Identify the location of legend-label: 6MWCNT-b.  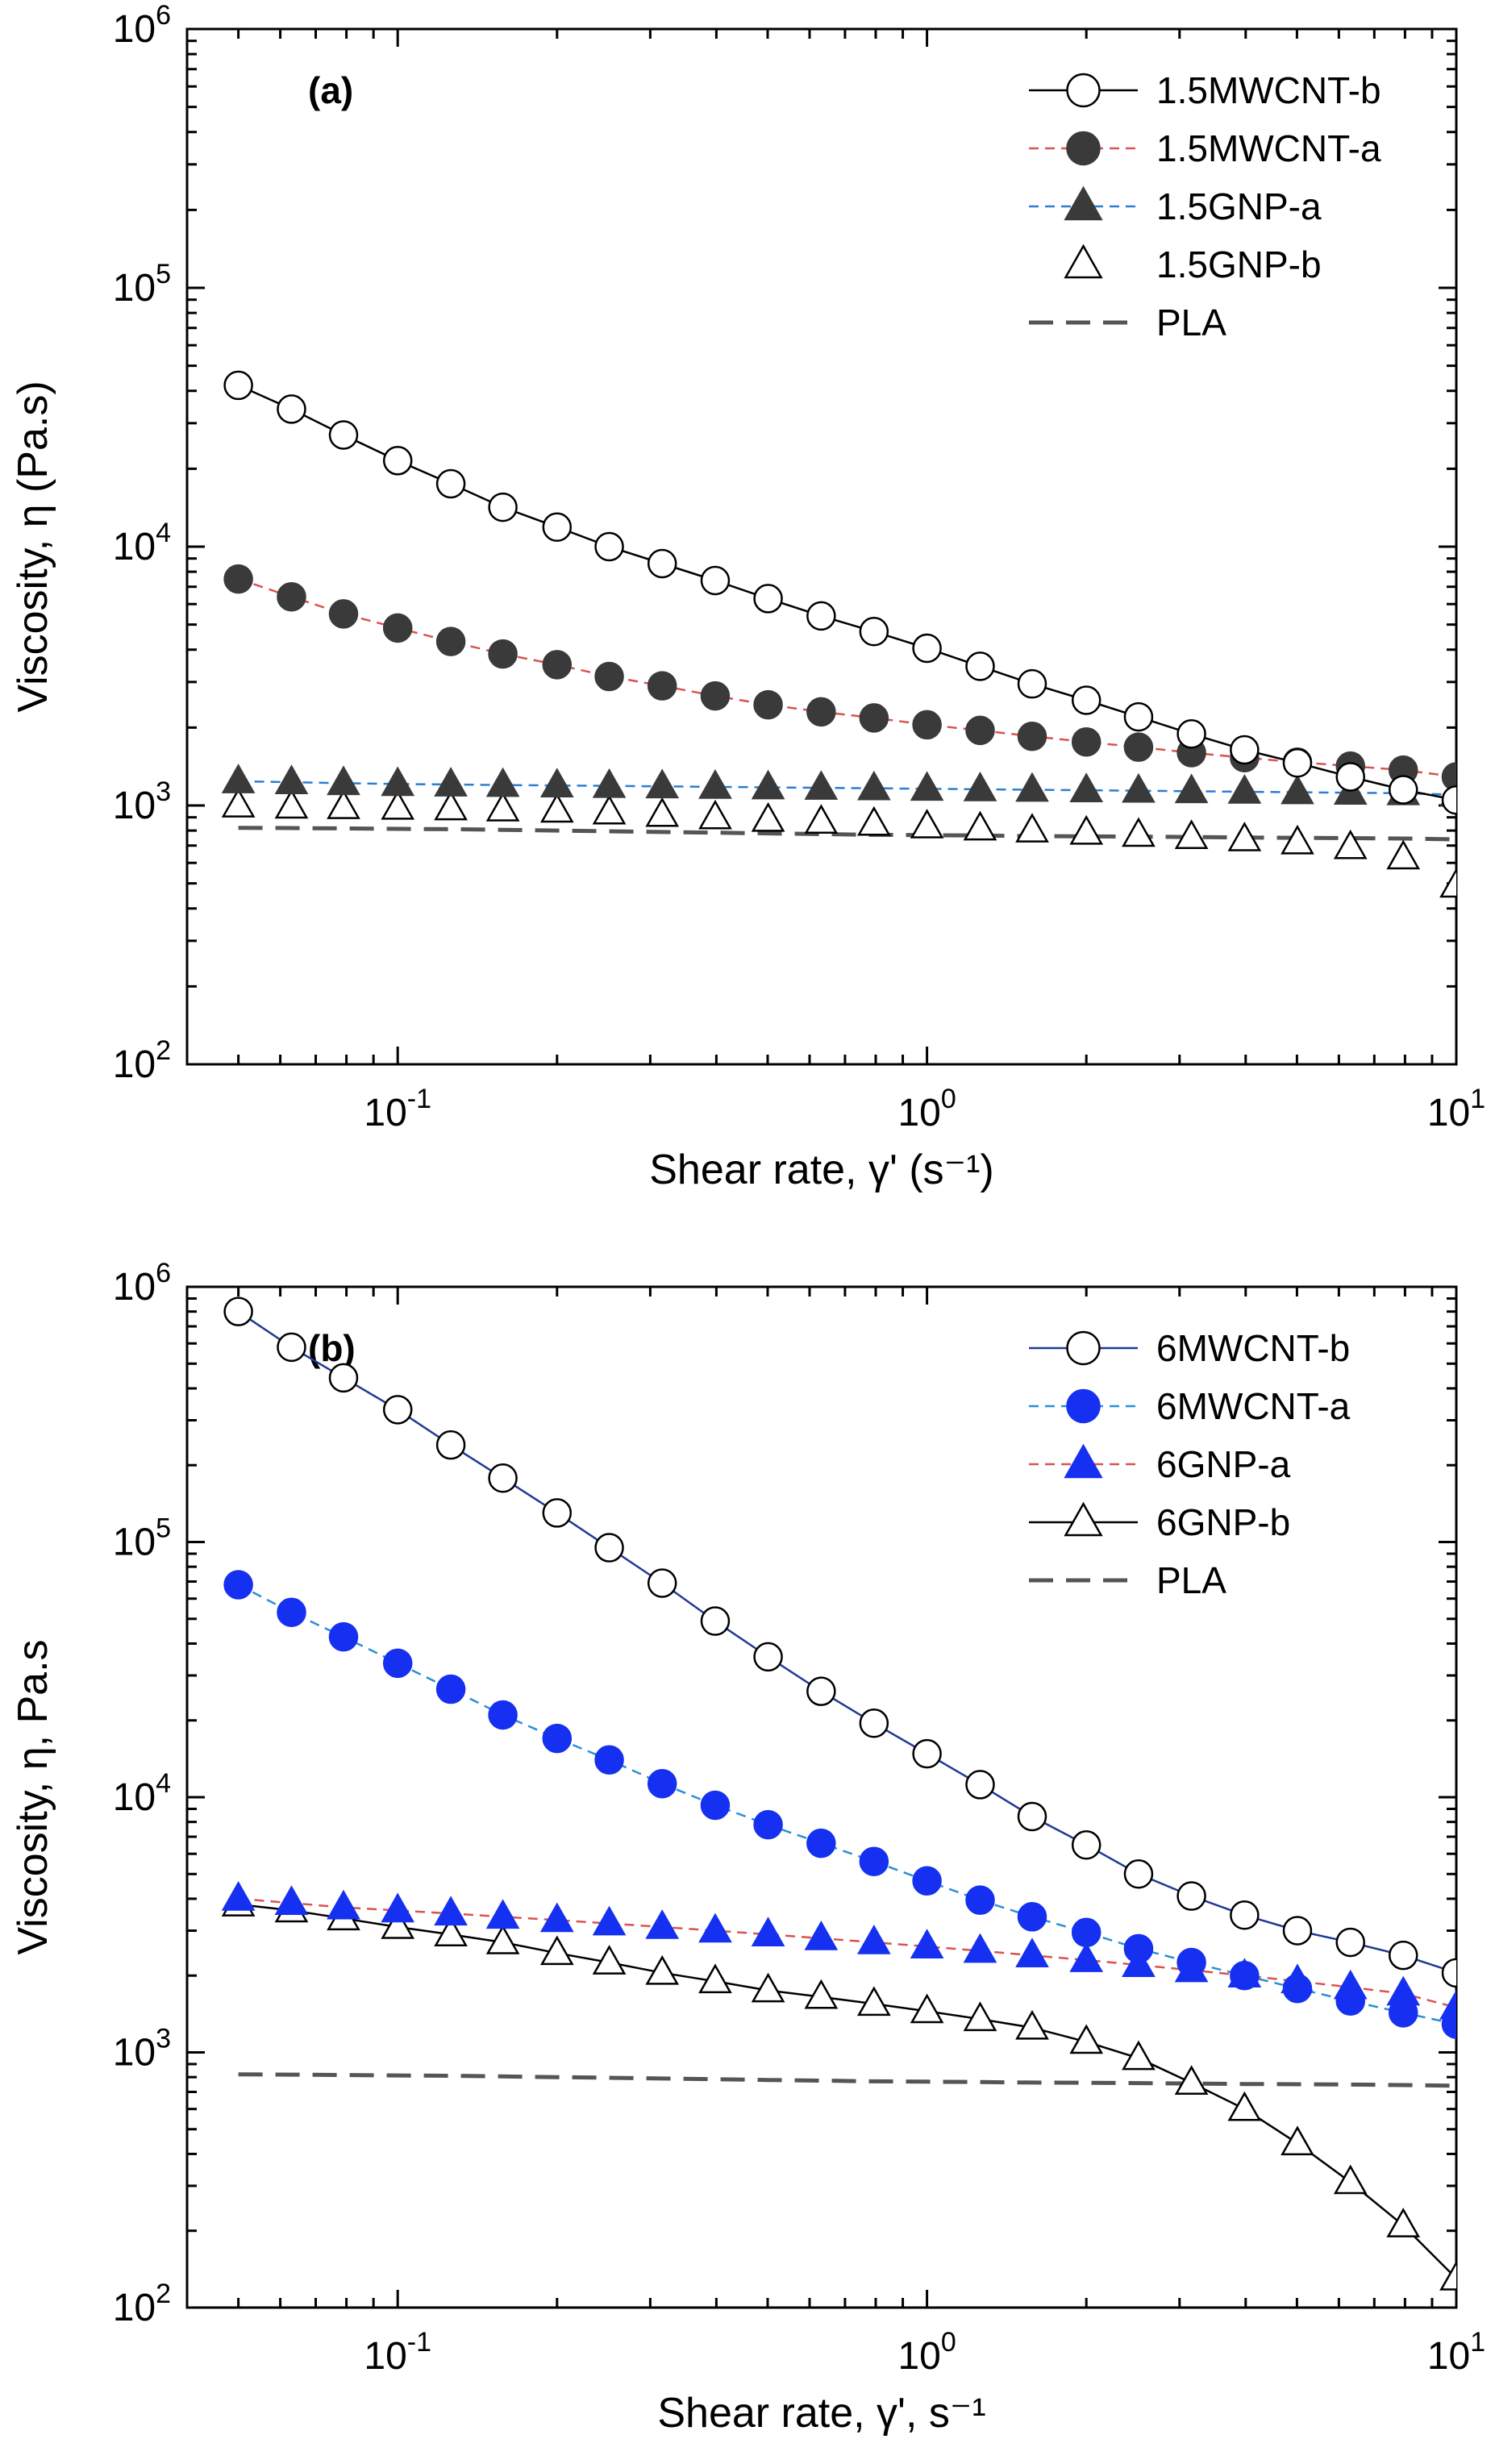
(1253, 1348).